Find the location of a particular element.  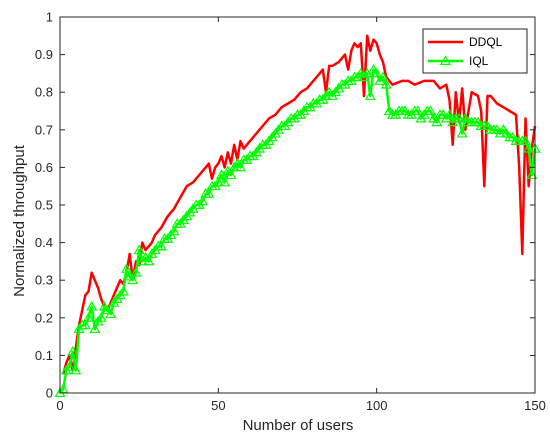

x-tick-label: 0 is located at coordinates (59, 405).